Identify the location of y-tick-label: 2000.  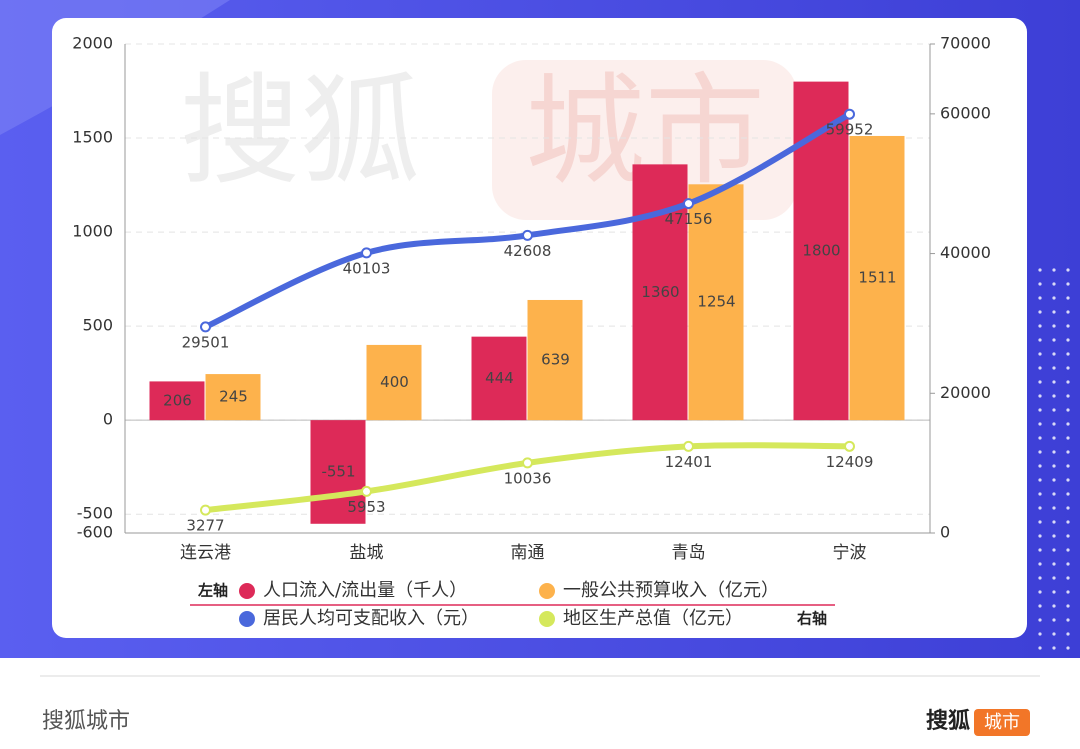
(92, 43).